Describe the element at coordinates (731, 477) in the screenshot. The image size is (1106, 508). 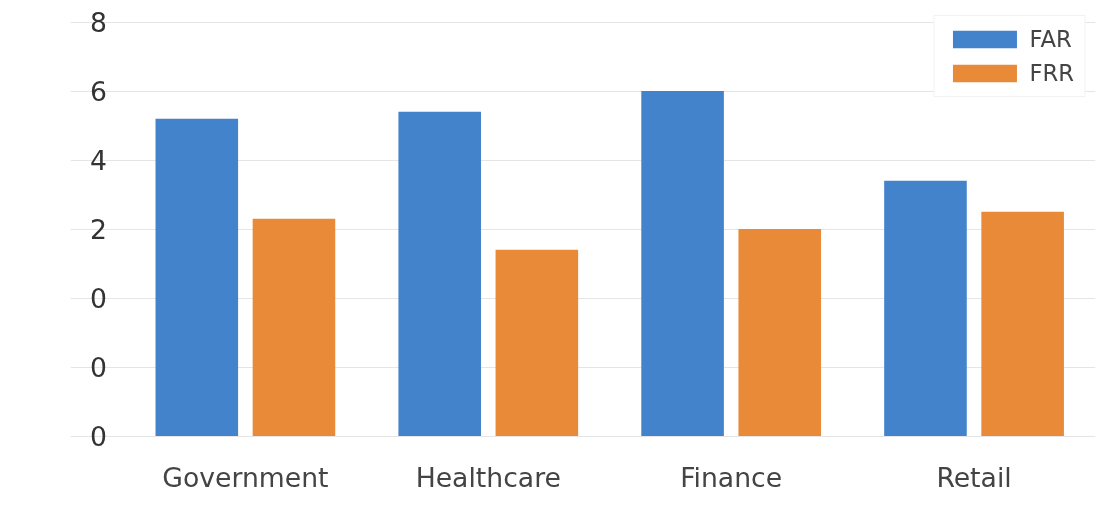
I see `x-tick-label: Finance` at that location.